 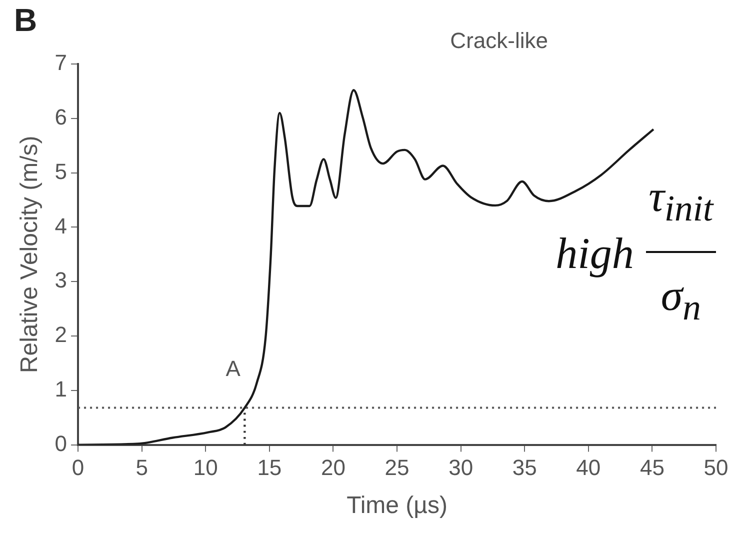 What do you see at coordinates (333, 467) in the screenshot?
I see `x-tick-label: 20` at bounding box center [333, 467].